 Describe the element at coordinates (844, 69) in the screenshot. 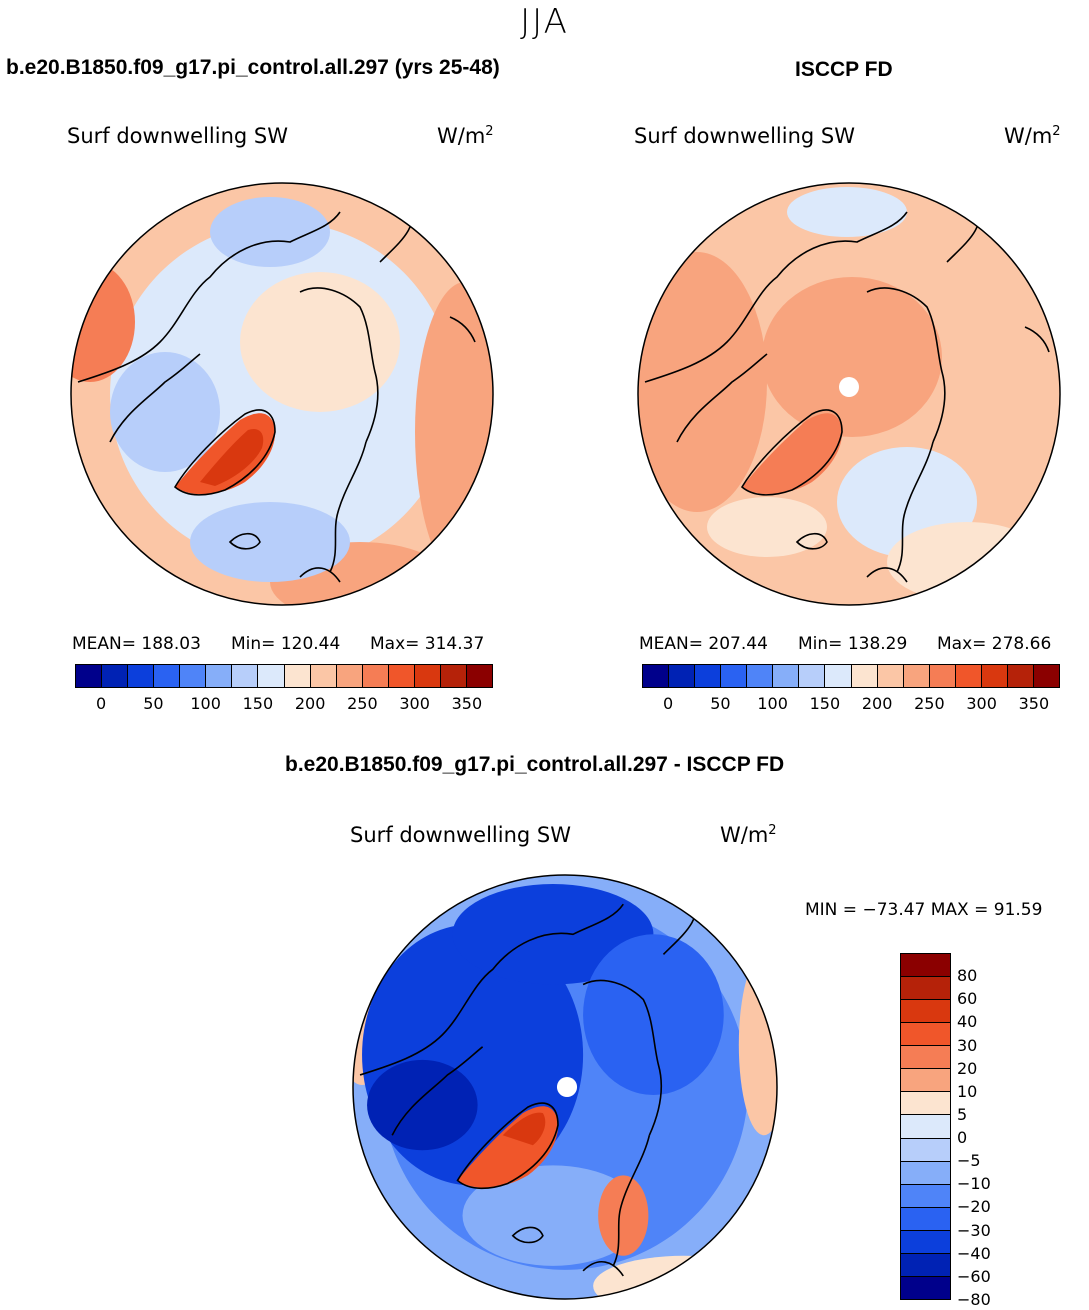

I see `panel2-title: ISCCP FD` at that location.